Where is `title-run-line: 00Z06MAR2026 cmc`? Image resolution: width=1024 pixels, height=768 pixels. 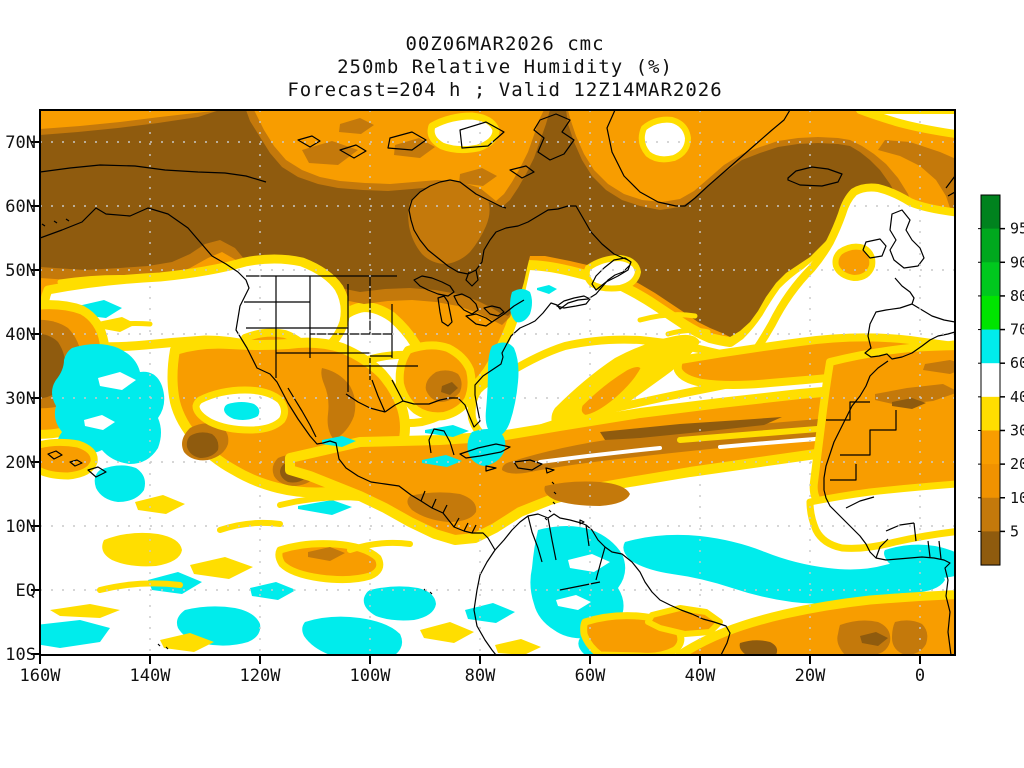
title-run-line: 00Z06MAR2026 cmc is located at coordinates (504, 44).